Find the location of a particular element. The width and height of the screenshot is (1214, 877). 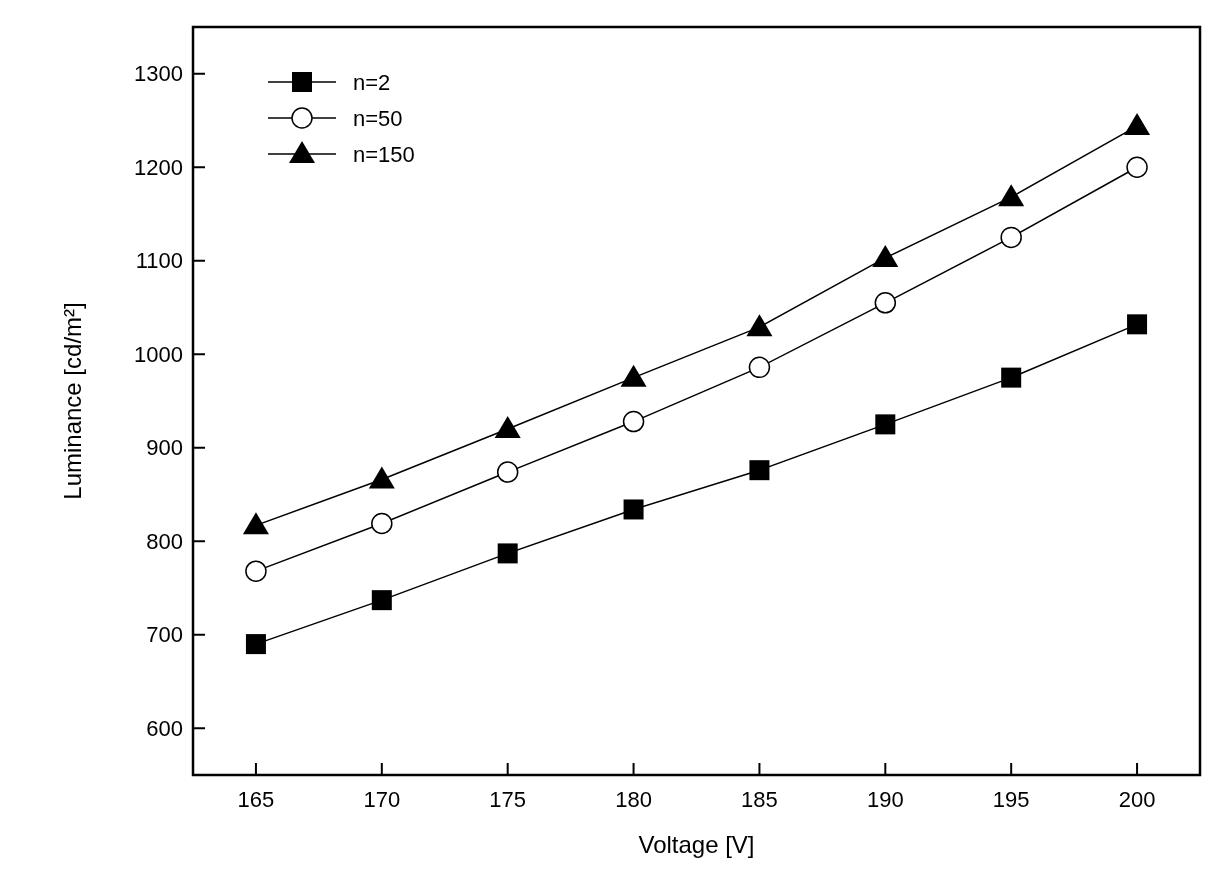

y-tick-label: 800 is located at coordinates (164, 541).